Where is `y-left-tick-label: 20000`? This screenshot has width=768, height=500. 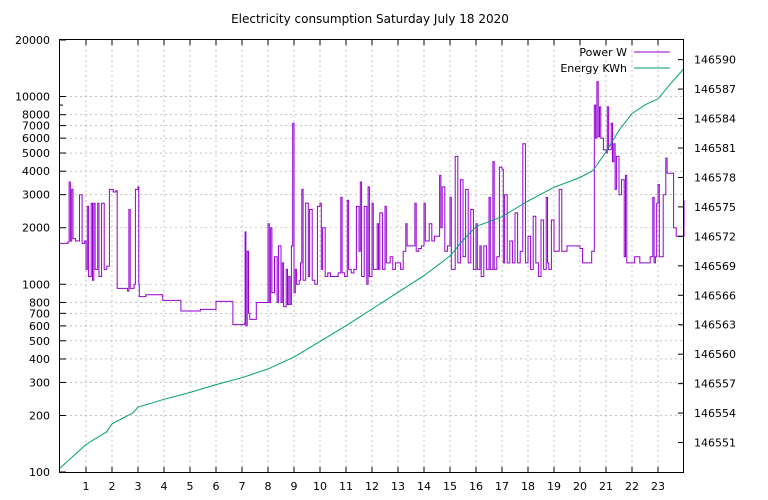 y-left-tick-label: 20000 is located at coordinates (32, 40).